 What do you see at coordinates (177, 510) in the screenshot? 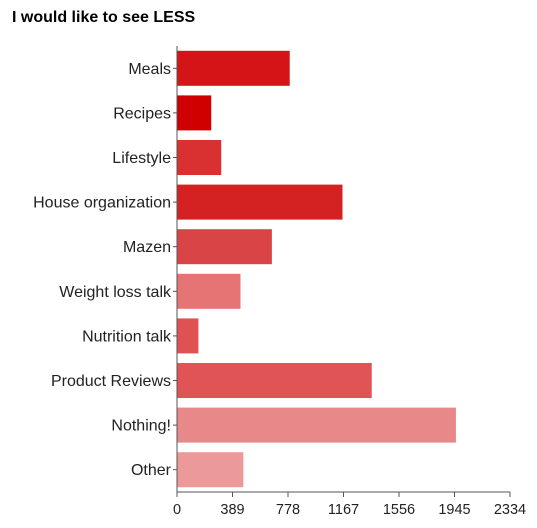
I see `x-tick-label: 0` at bounding box center [177, 510].